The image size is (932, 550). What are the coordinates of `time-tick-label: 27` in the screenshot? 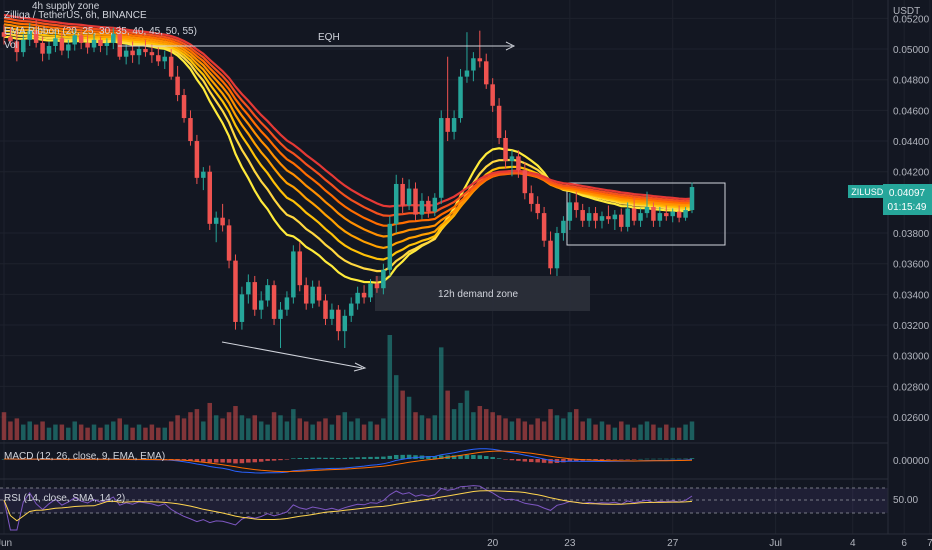 It's located at (673, 543).